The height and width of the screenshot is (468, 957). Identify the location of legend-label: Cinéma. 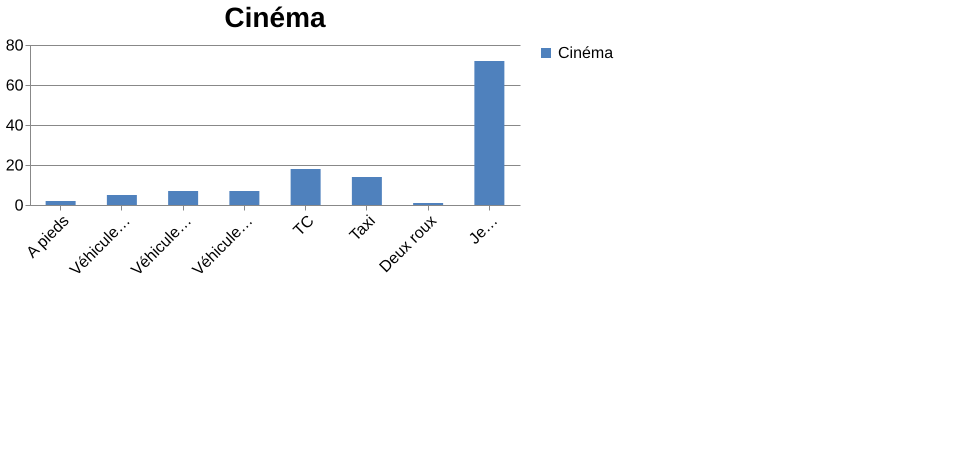
(586, 53).